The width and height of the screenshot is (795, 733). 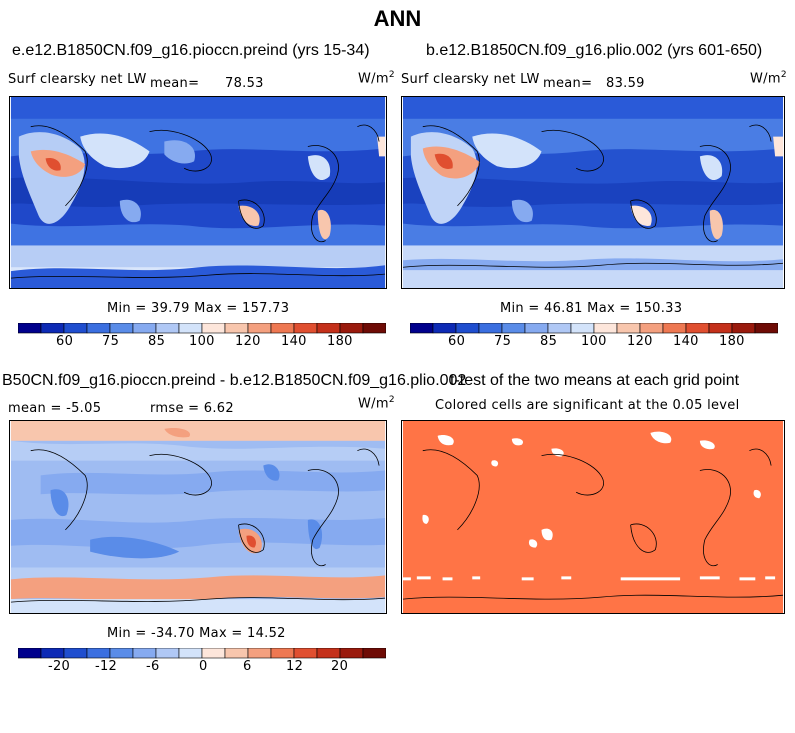 I want to click on cb3-tick-5: 12, so click(x=295, y=666).